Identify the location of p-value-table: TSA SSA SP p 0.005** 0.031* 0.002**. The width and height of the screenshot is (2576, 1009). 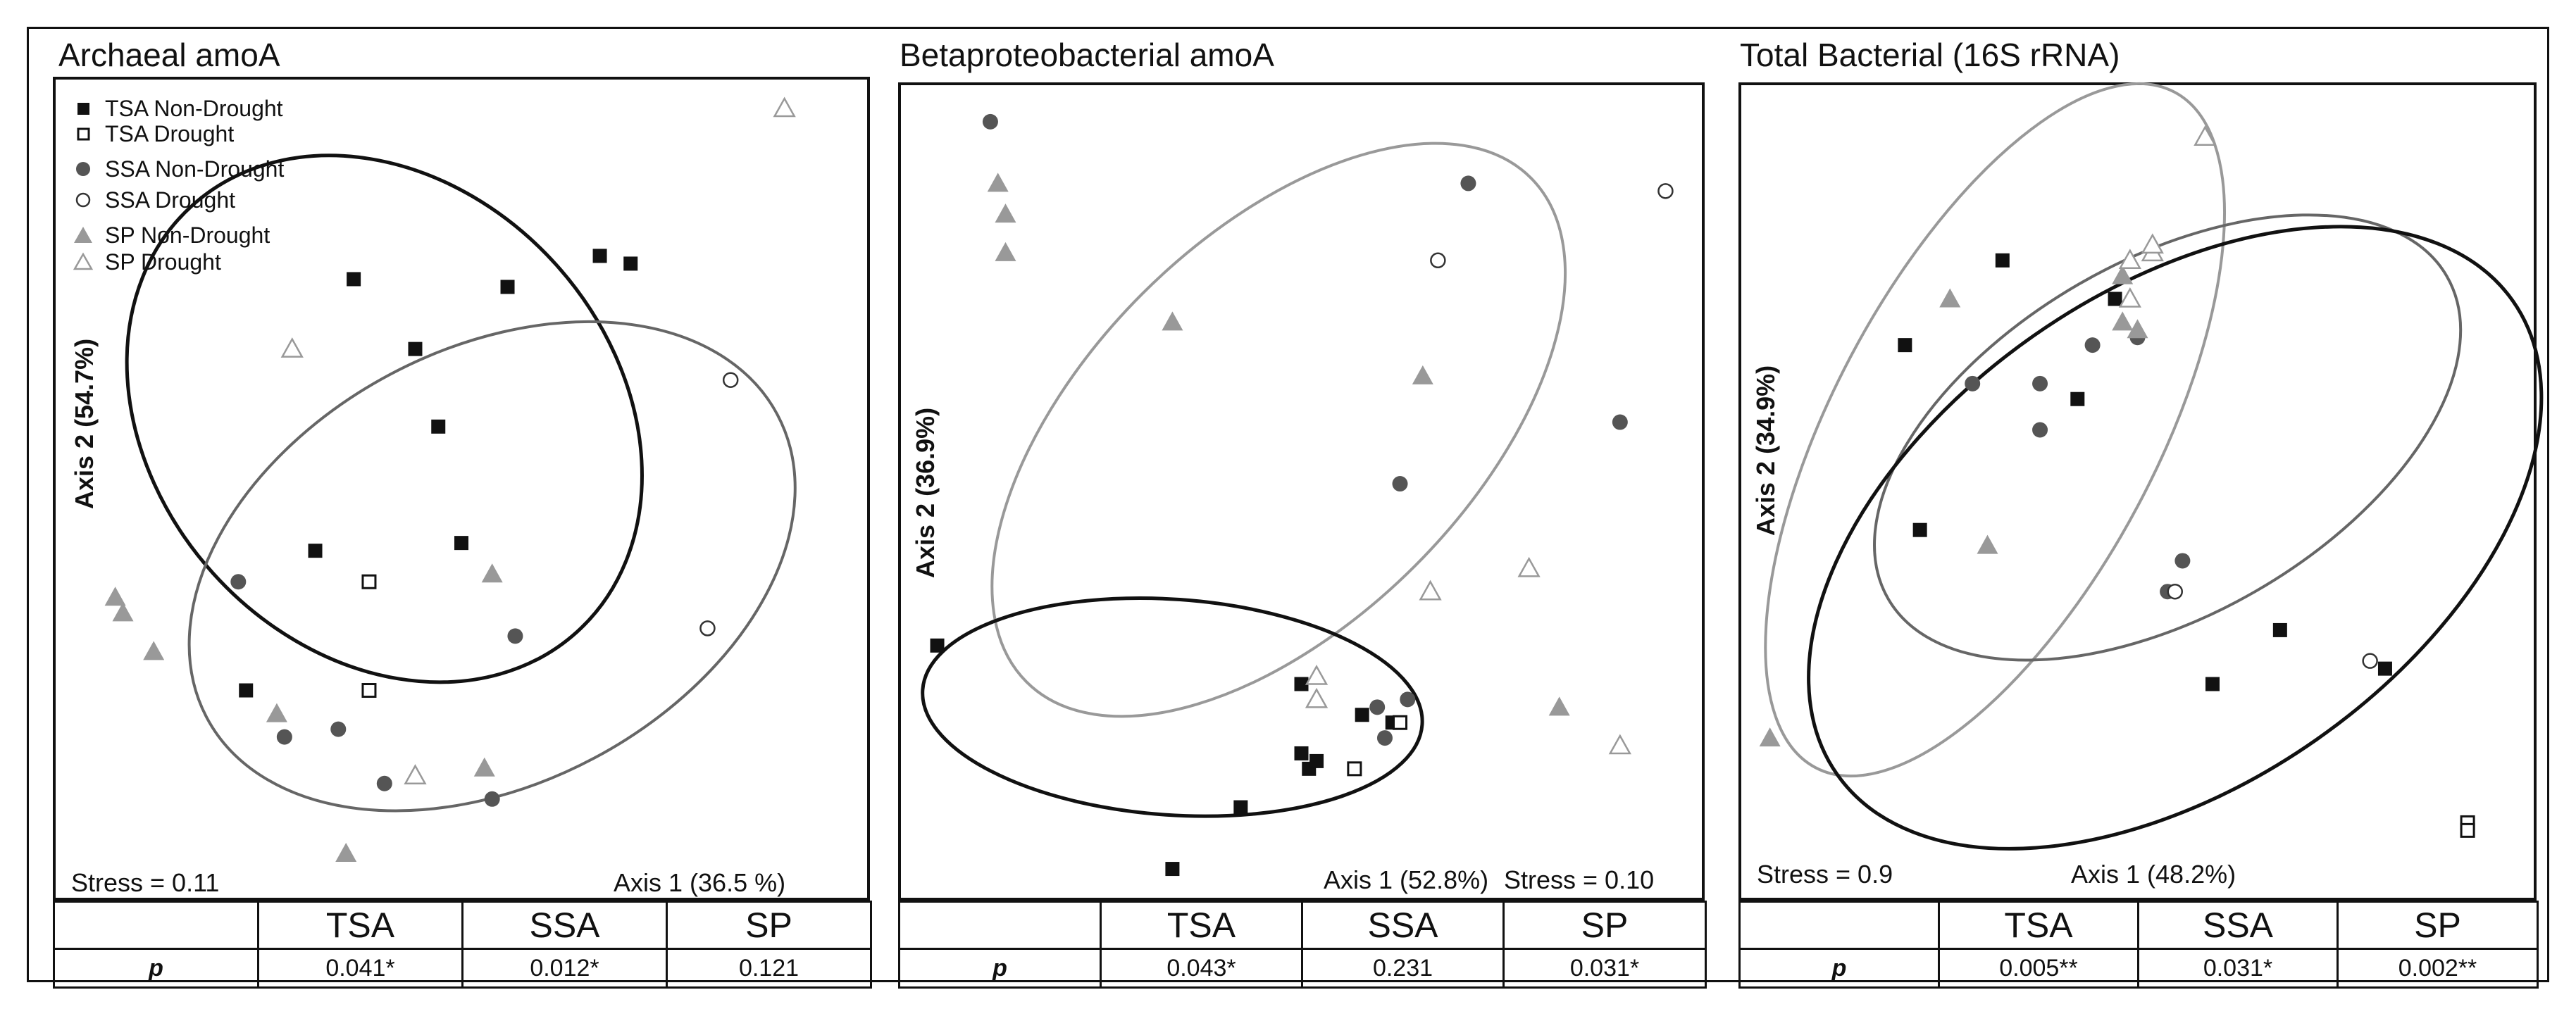
(2138, 945).